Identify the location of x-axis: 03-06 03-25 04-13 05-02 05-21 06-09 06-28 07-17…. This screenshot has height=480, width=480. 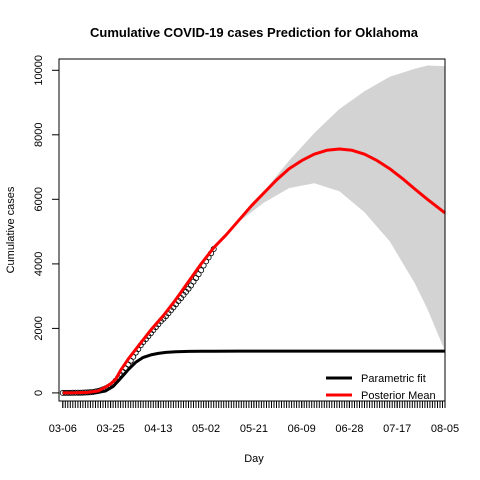
(254, 418).